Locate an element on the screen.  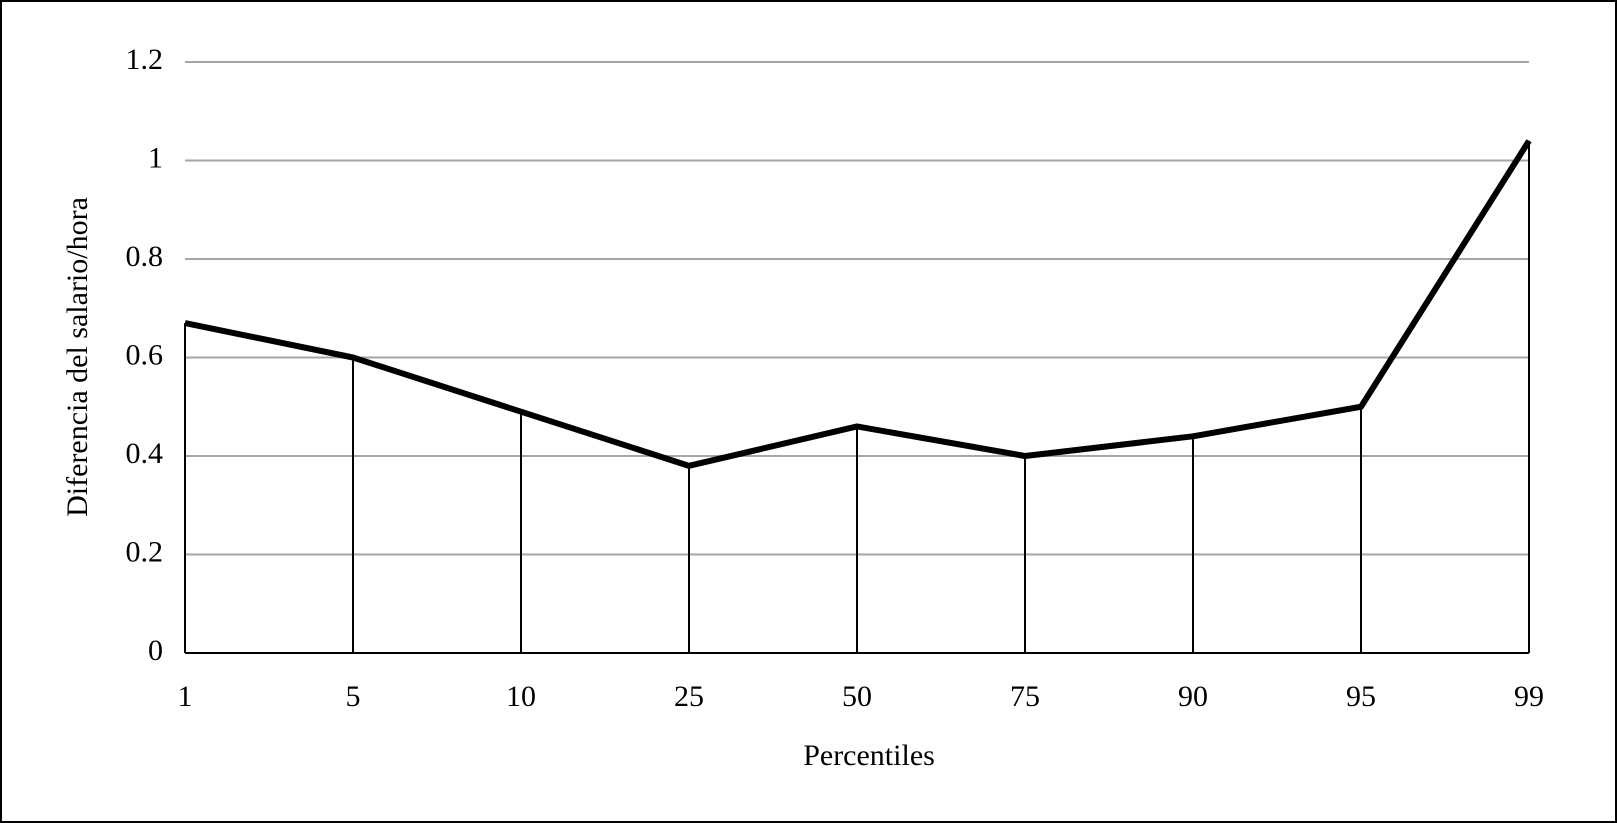
y-tick-label: 0.8 is located at coordinates (145, 256).